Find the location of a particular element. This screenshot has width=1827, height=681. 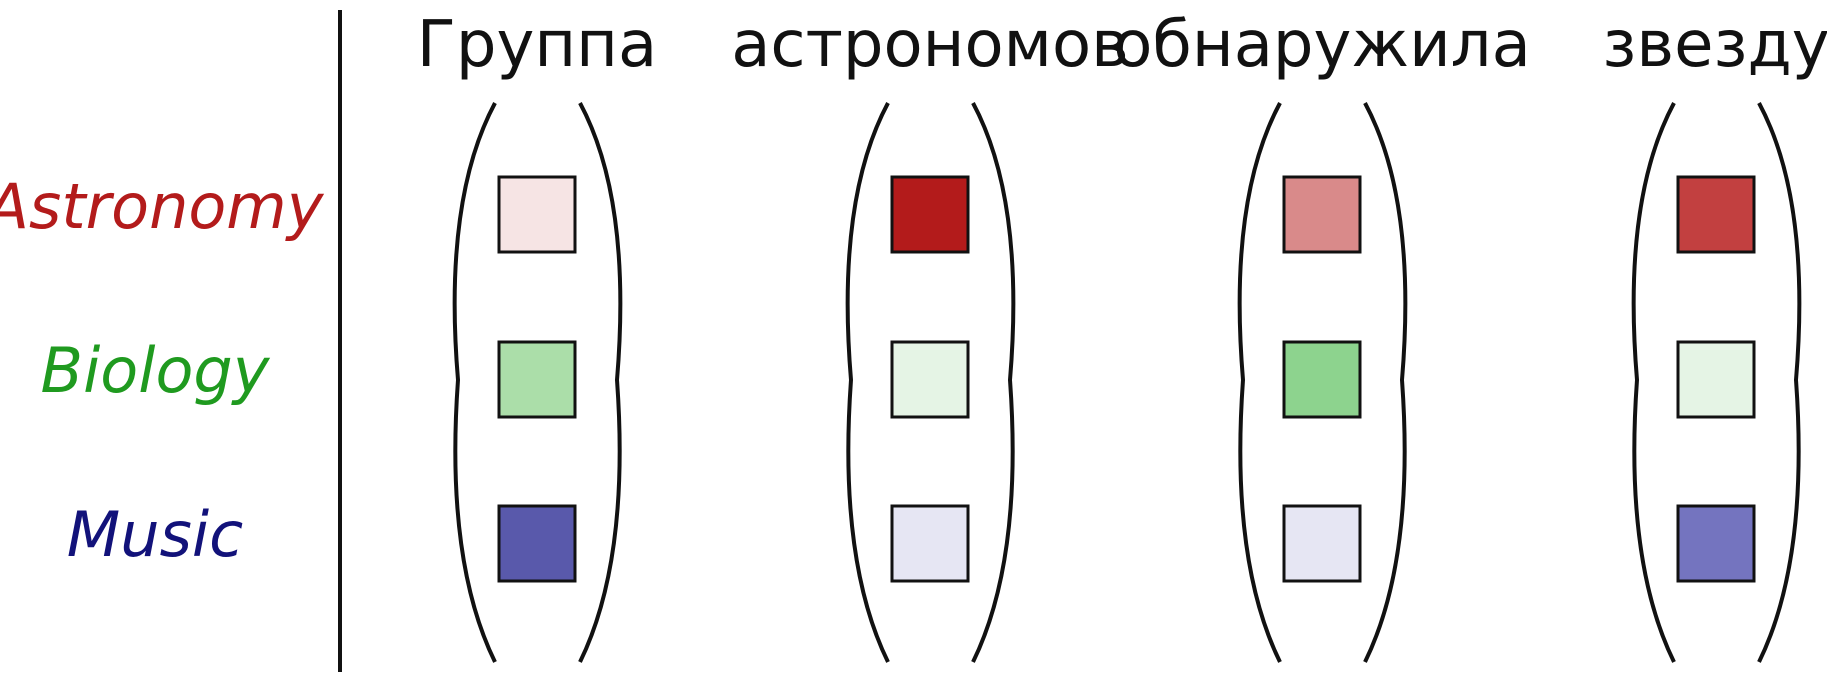

column-zvezdu: звезду is located at coordinates (1714, 335).